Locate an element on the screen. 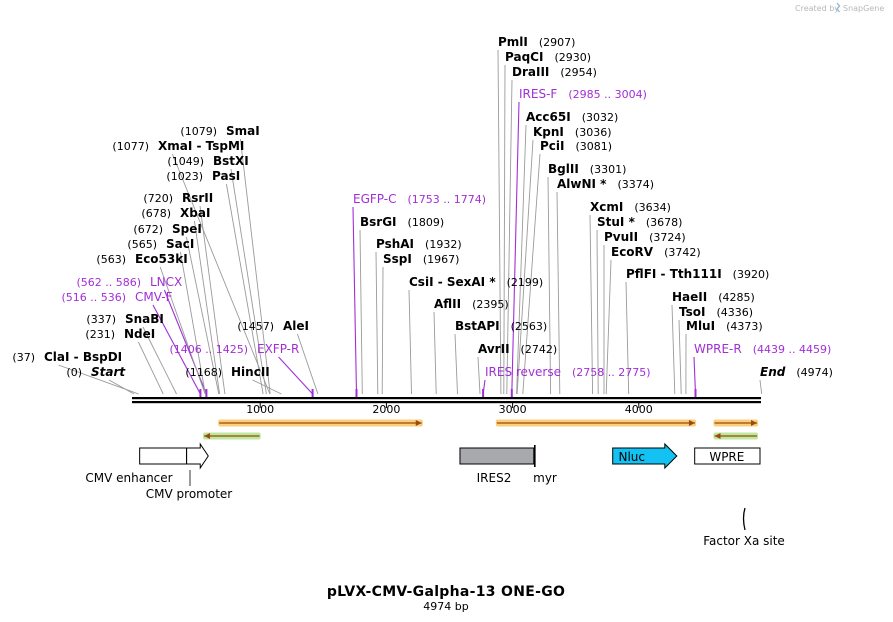 This screenshot has width=893, height=622. site-pshai-position: (1932) is located at coordinates (443, 244).